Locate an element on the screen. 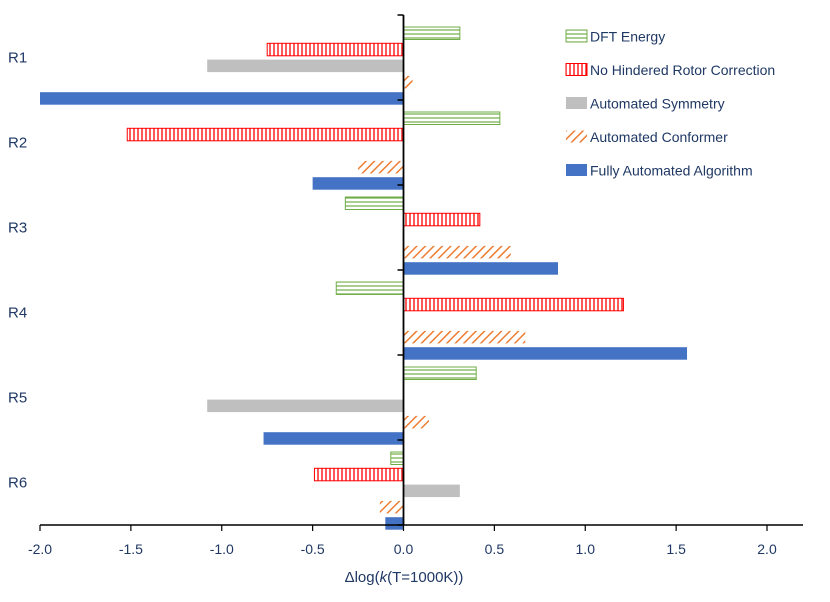 This screenshot has height=602, width=830. category-label-r2: R2 is located at coordinates (17, 143).